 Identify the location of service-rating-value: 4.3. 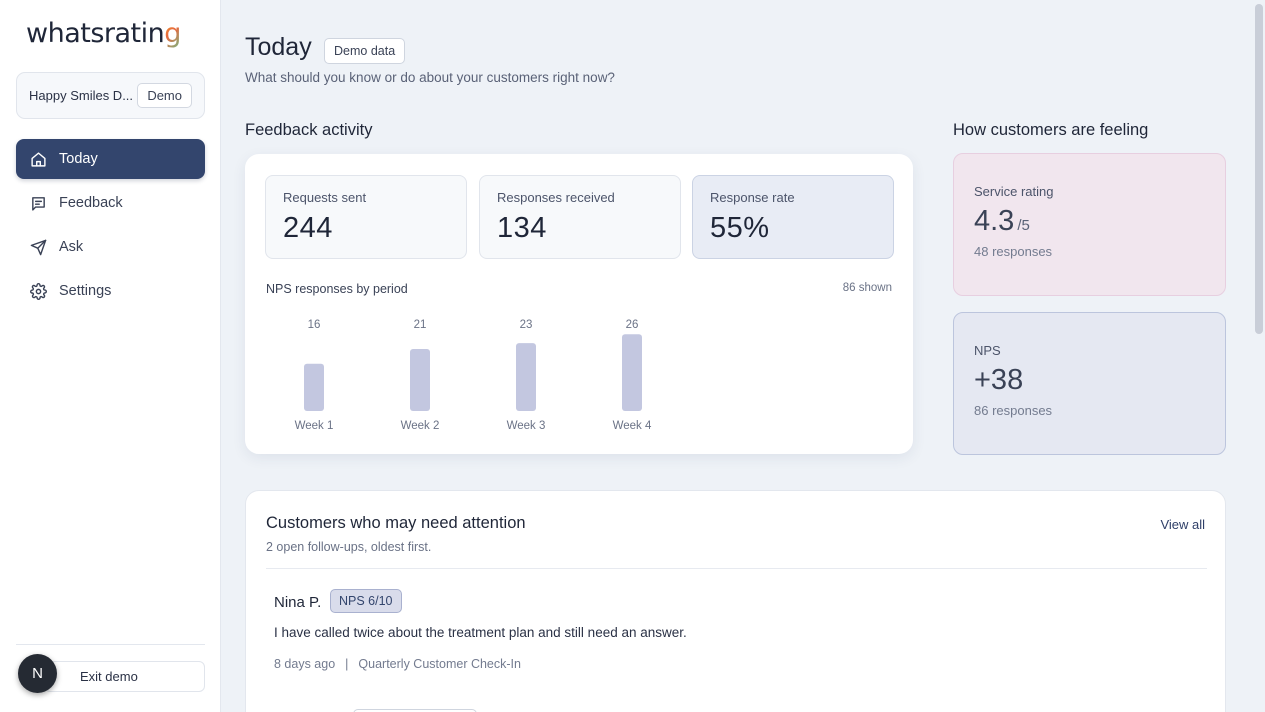
(994, 221).